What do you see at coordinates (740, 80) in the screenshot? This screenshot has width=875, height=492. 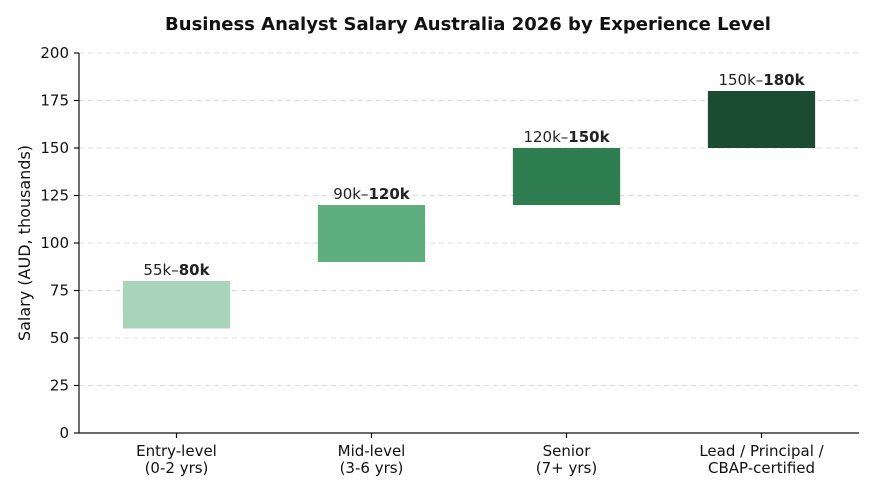 I see `bar-label-low: 150k–` at bounding box center [740, 80].